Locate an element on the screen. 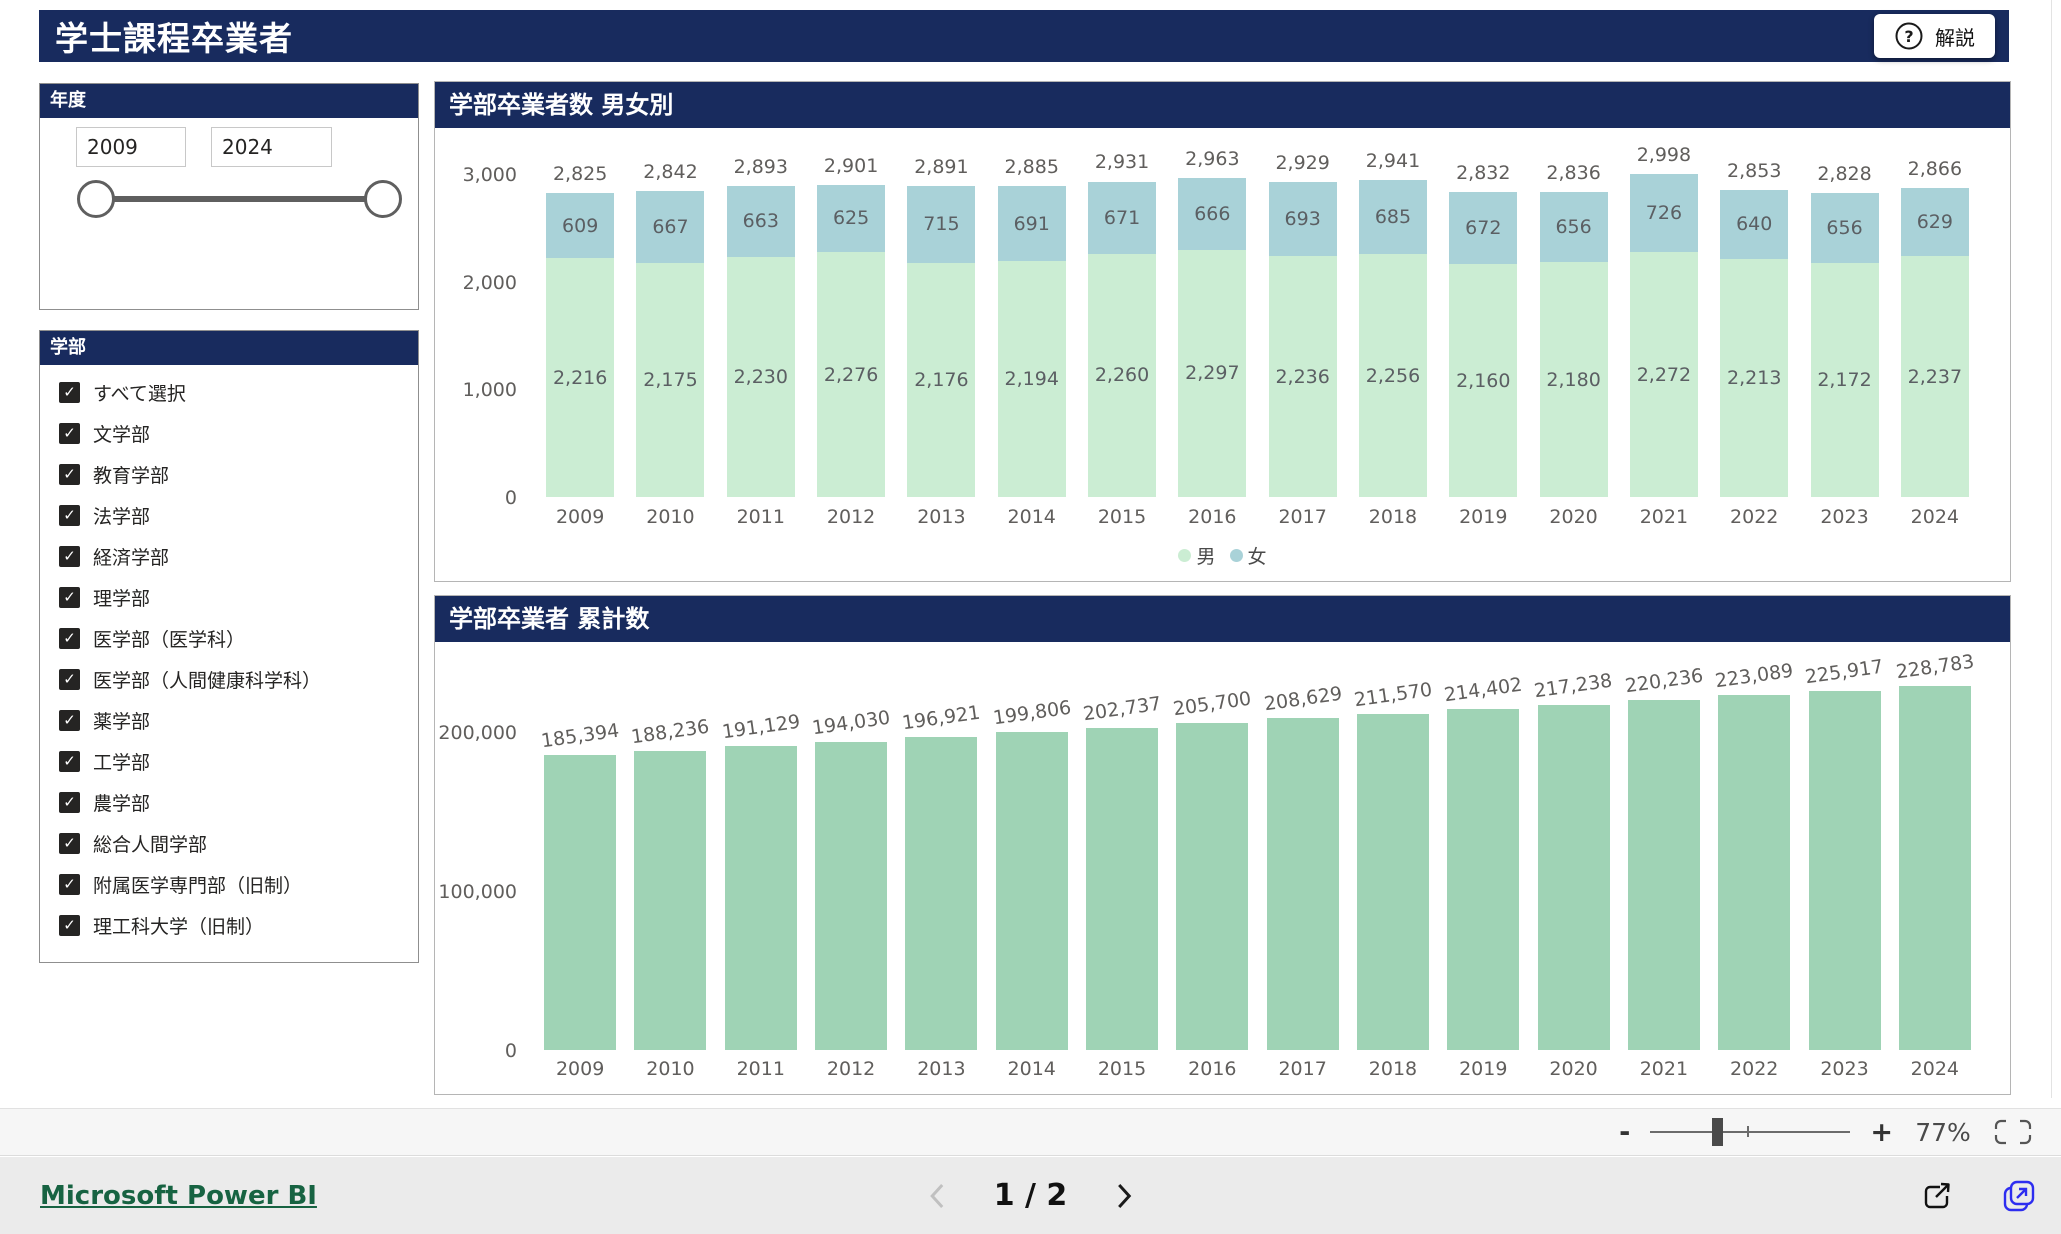 This screenshot has height=1234, width=2061. zoom-slider-handle is located at coordinates (1718, 1132).